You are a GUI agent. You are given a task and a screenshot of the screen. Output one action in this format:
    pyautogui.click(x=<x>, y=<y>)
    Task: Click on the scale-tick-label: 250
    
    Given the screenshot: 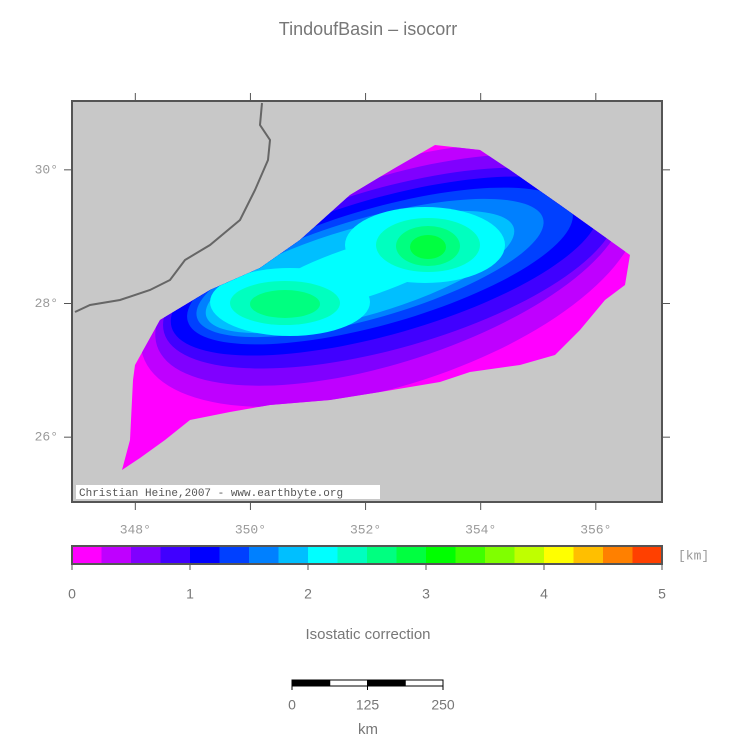 What is the action you would take?
    pyautogui.click(x=443, y=705)
    